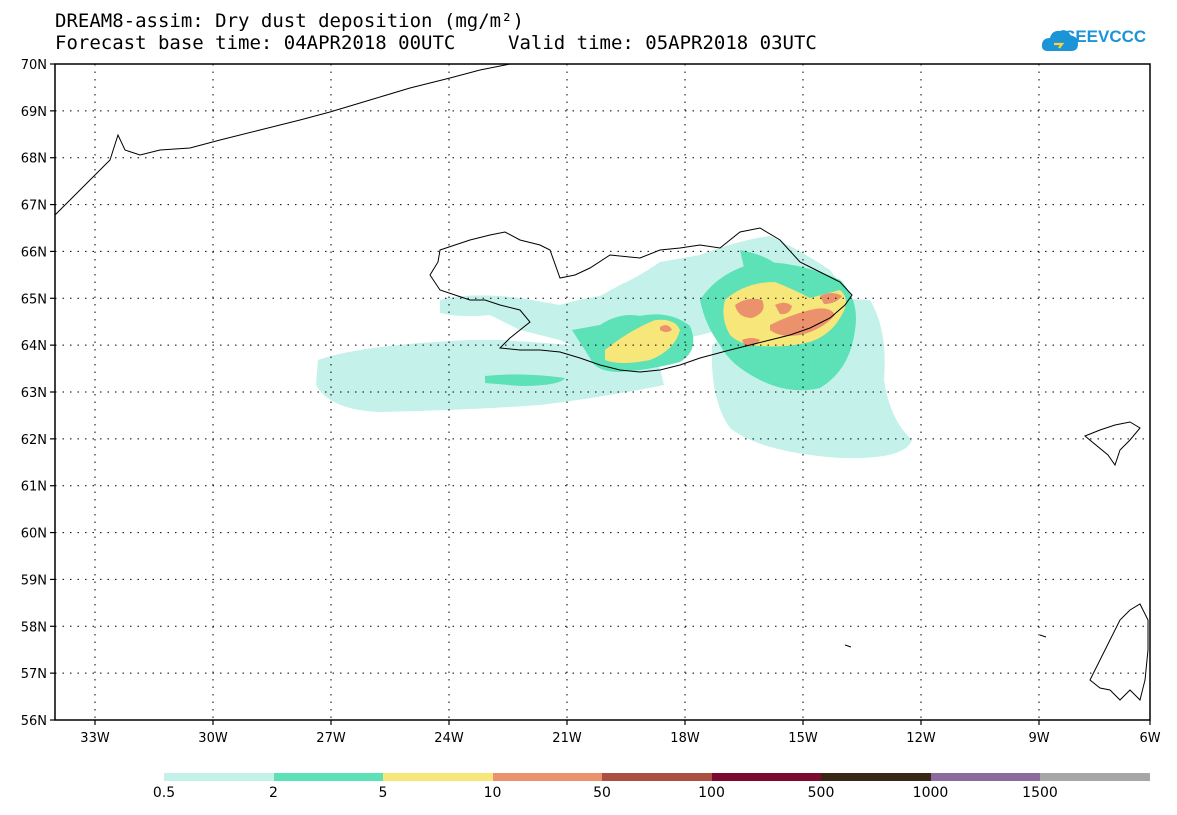 The height and width of the screenshot is (815, 1177). I want to click on lon-label: 12W, so click(921, 738).